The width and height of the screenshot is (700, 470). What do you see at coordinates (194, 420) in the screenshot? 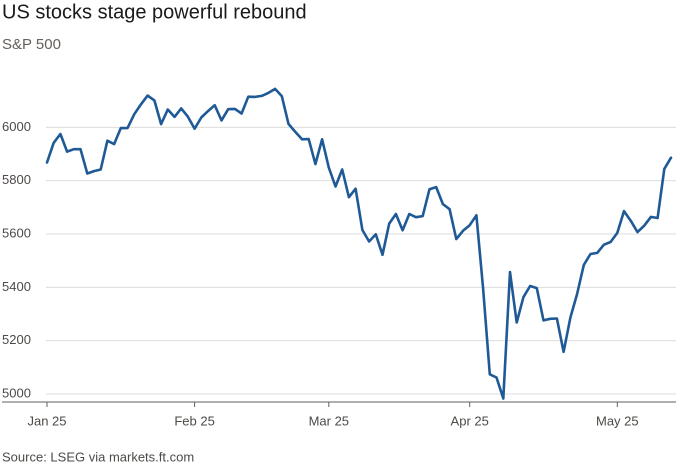
I see `x-tick-label: Feb 25` at bounding box center [194, 420].